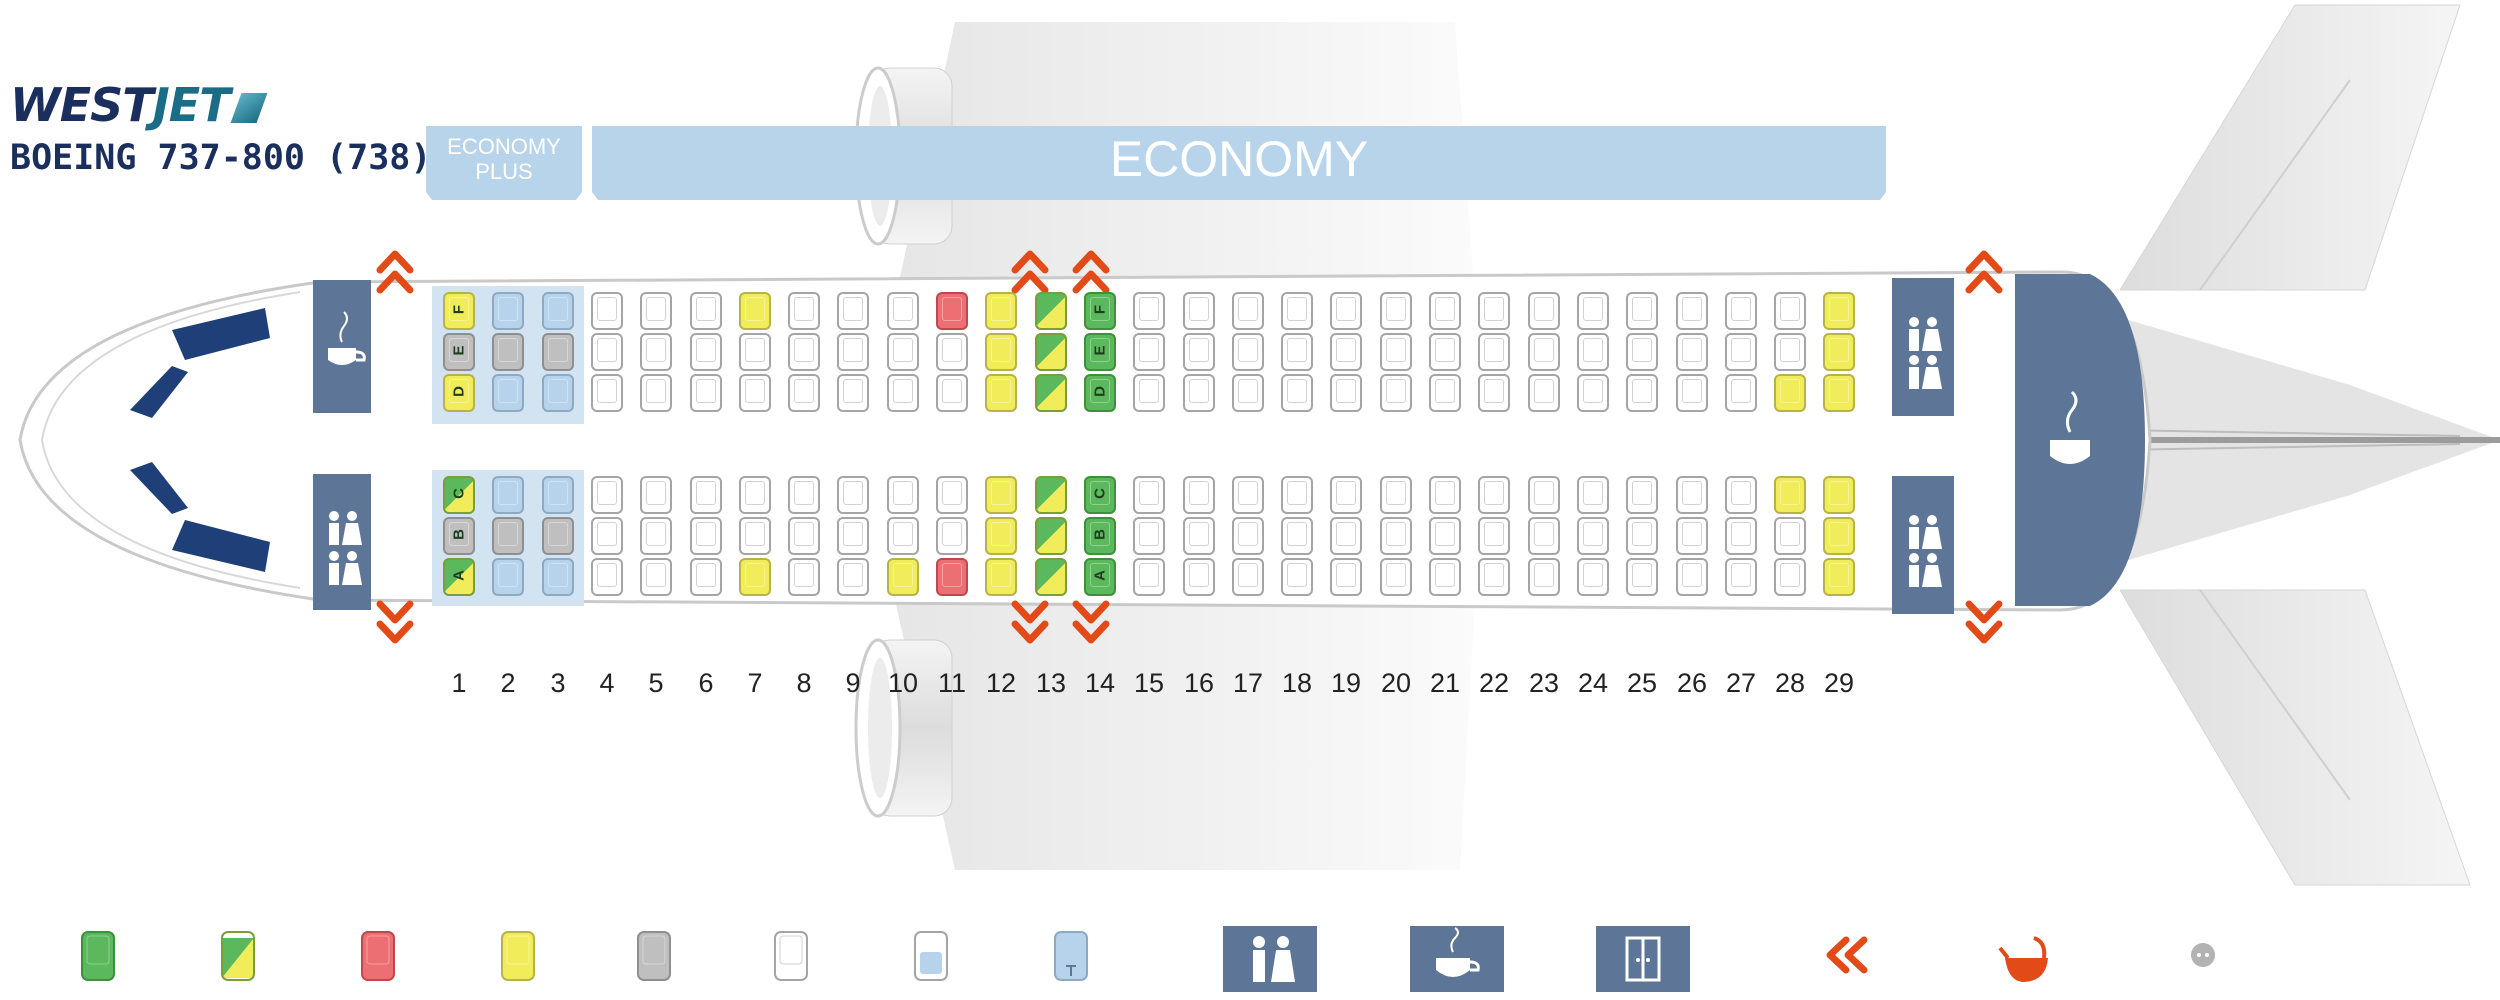 The height and width of the screenshot is (1000, 2500). What do you see at coordinates (1593, 352) in the screenshot?
I see `seat-24E` at bounding box center [1593, 352].